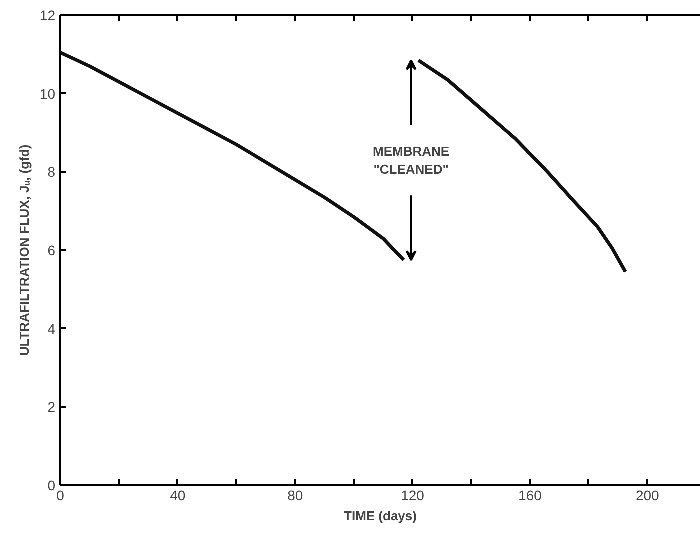 Image resolution: width=700 pixels, height=535 pixels. Describe the element at coordinates (530, 496) in the screenshot. I see `x-tick-label: 160` at that location.